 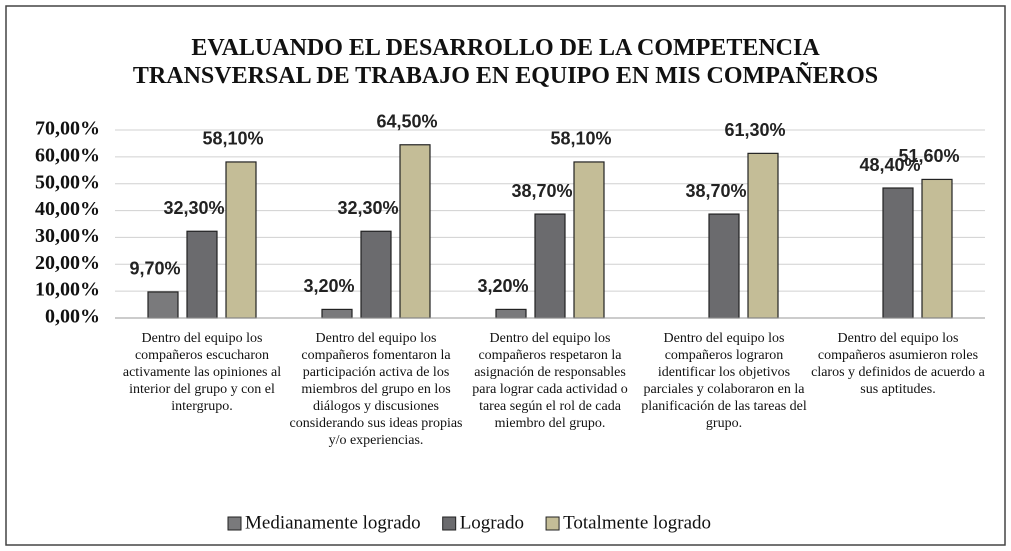 I want to click on y-tick-label: 30,00%, so click(x=67, y=236).